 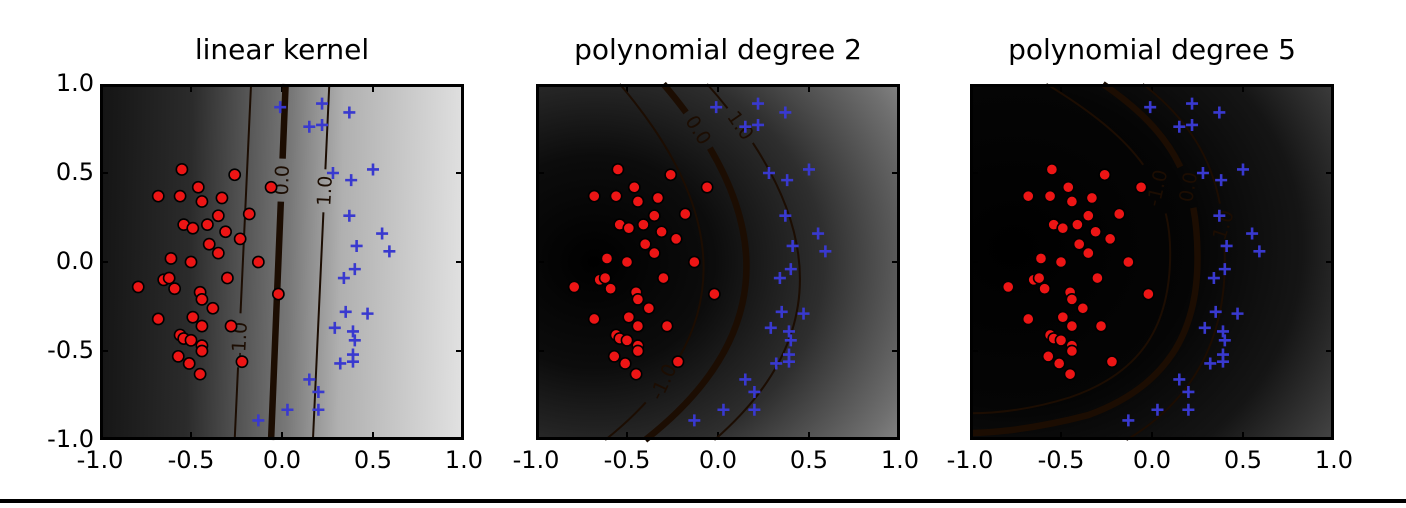 I want to click on y-tick-label: -1.0, so click(x=70, y=439).